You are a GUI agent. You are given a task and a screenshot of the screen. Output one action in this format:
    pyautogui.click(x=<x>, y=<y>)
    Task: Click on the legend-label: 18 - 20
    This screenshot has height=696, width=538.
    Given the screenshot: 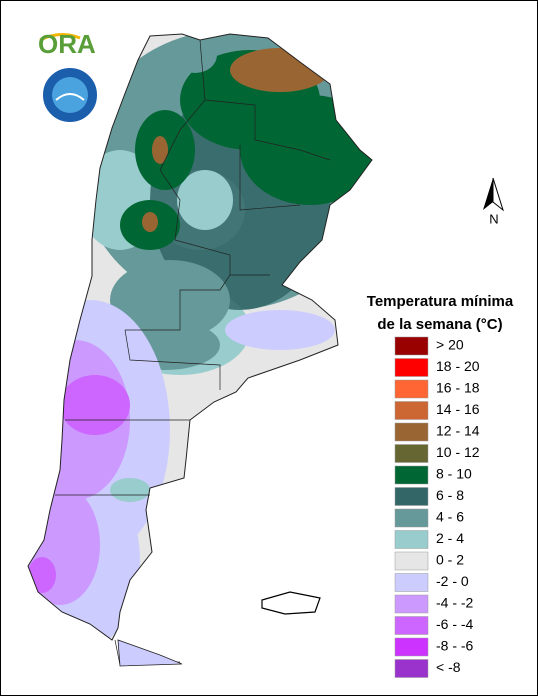 What is the action you would take?
    pyautogui.click(x=458, y=366)
    